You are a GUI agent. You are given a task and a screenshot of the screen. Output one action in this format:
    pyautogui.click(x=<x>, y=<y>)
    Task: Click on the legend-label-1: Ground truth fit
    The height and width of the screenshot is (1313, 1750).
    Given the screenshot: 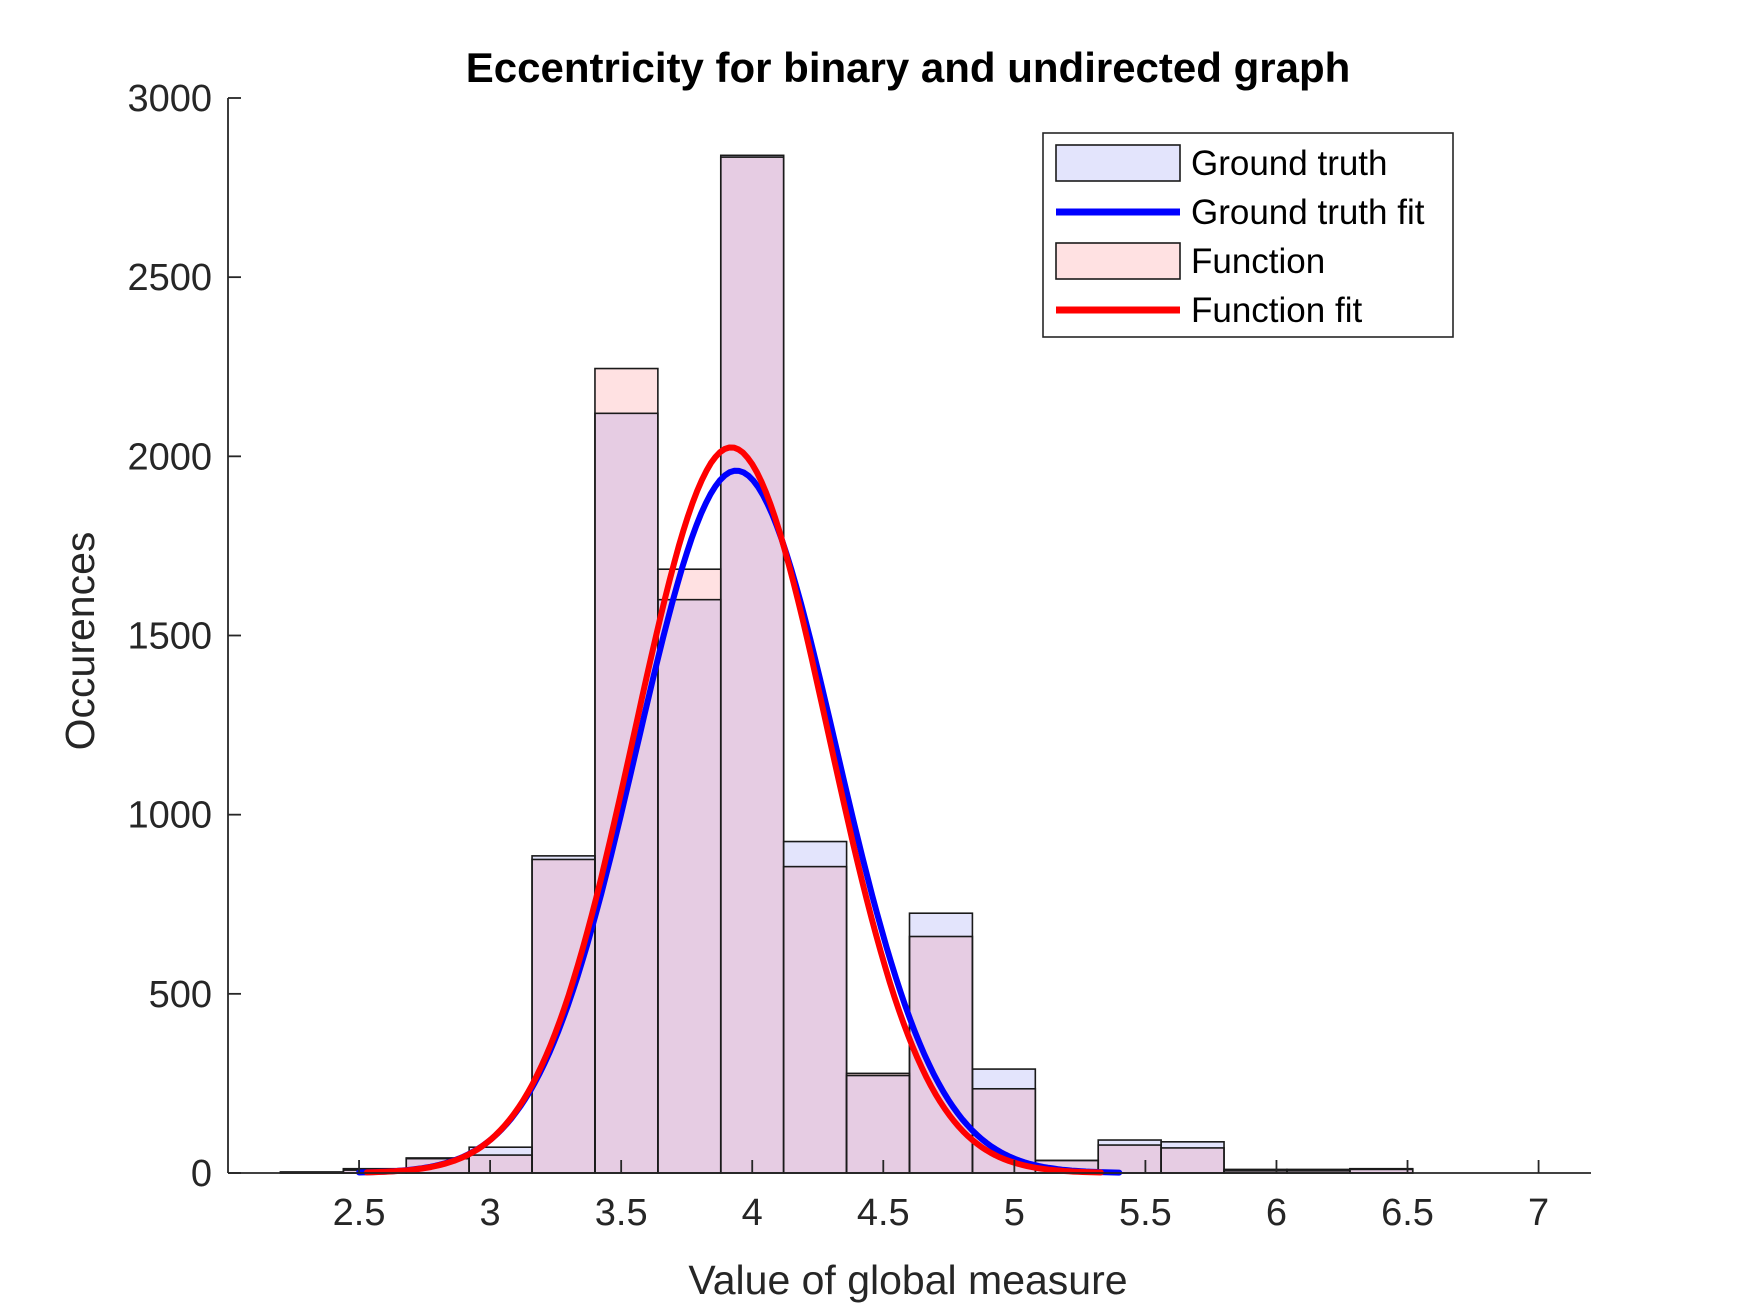 What is the action you would take?
    pyautogui.click(x=1308, y=212)
    